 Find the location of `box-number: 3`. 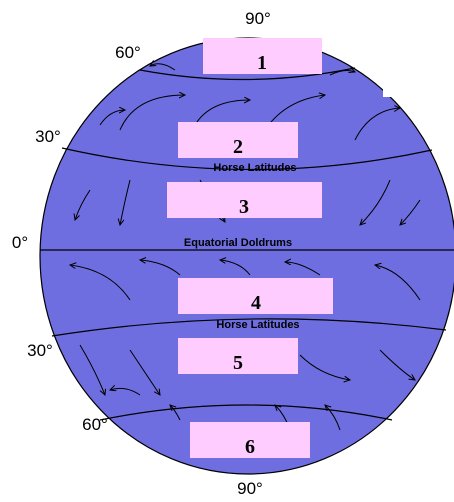

box-number: 3 is located at coordinates (244, 207).